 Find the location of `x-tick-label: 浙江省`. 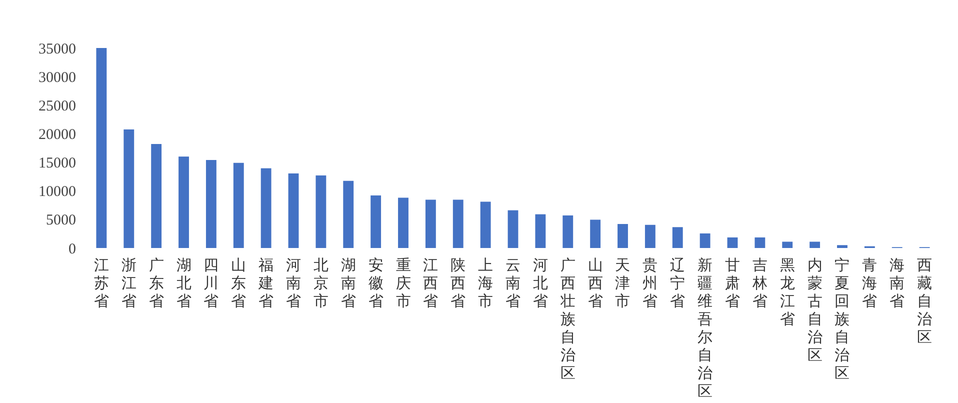

x-tick-label: 浙江省 is located at coordinates (128, 283).